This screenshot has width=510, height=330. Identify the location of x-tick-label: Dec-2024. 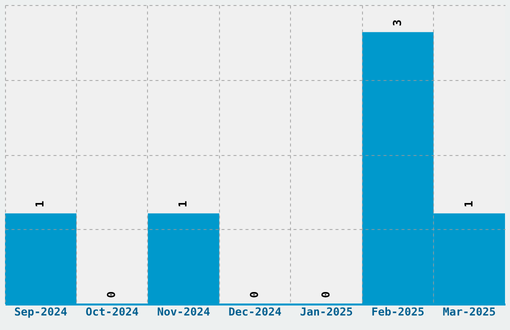
(255, 312).